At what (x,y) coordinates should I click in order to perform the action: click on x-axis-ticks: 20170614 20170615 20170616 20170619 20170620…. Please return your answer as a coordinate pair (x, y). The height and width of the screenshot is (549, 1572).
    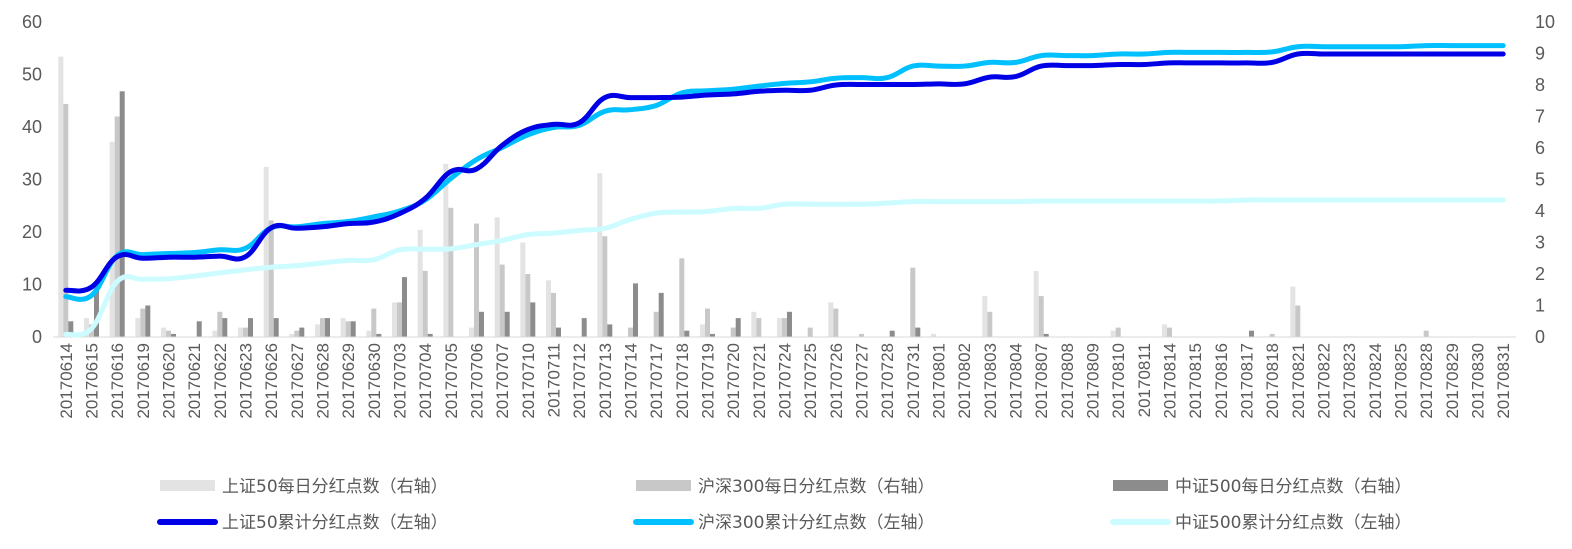
    Looking at the image, I should click on (785, 381).